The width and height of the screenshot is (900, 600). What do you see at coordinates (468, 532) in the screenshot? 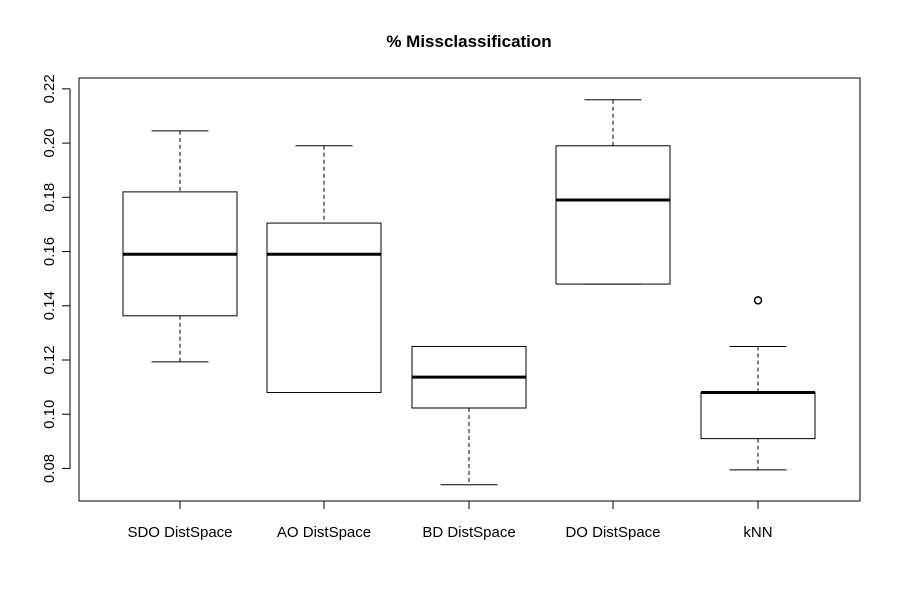
I see `x-tick-label: BD DistSpace` at bounding box center [468, 532].